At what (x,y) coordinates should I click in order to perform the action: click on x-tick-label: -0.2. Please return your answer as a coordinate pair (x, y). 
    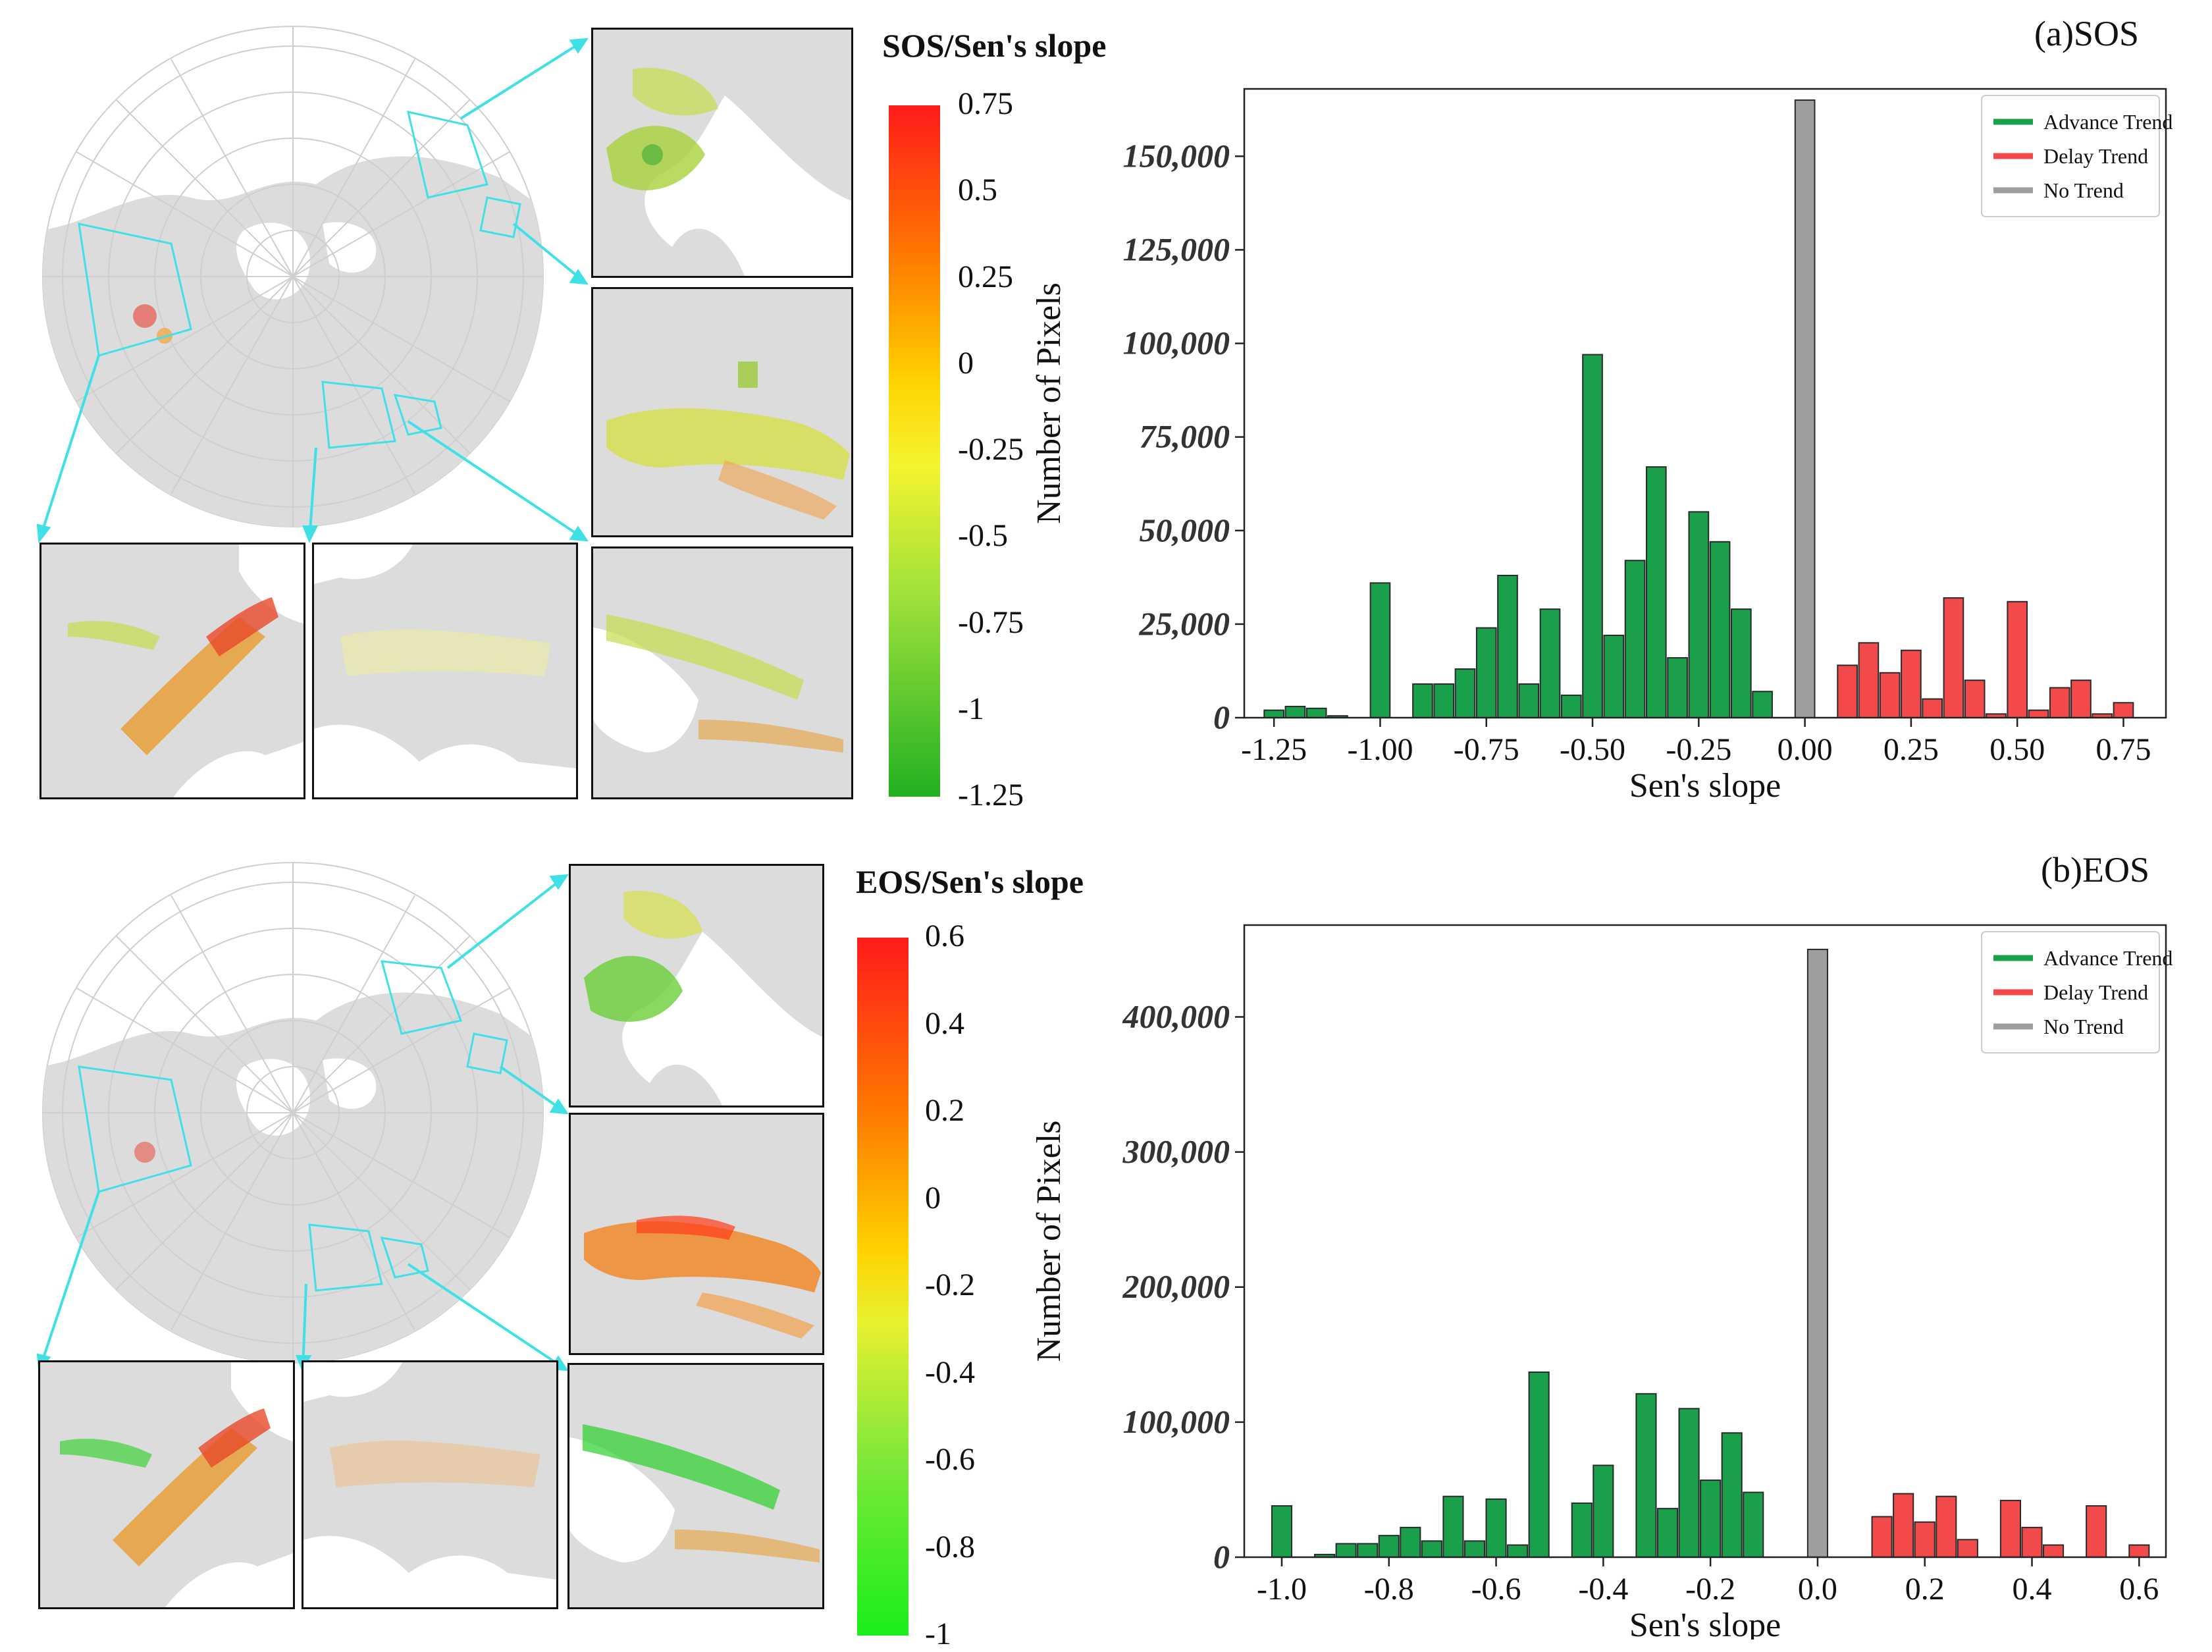
    Looking at the image, I should click on (1710, 1589).